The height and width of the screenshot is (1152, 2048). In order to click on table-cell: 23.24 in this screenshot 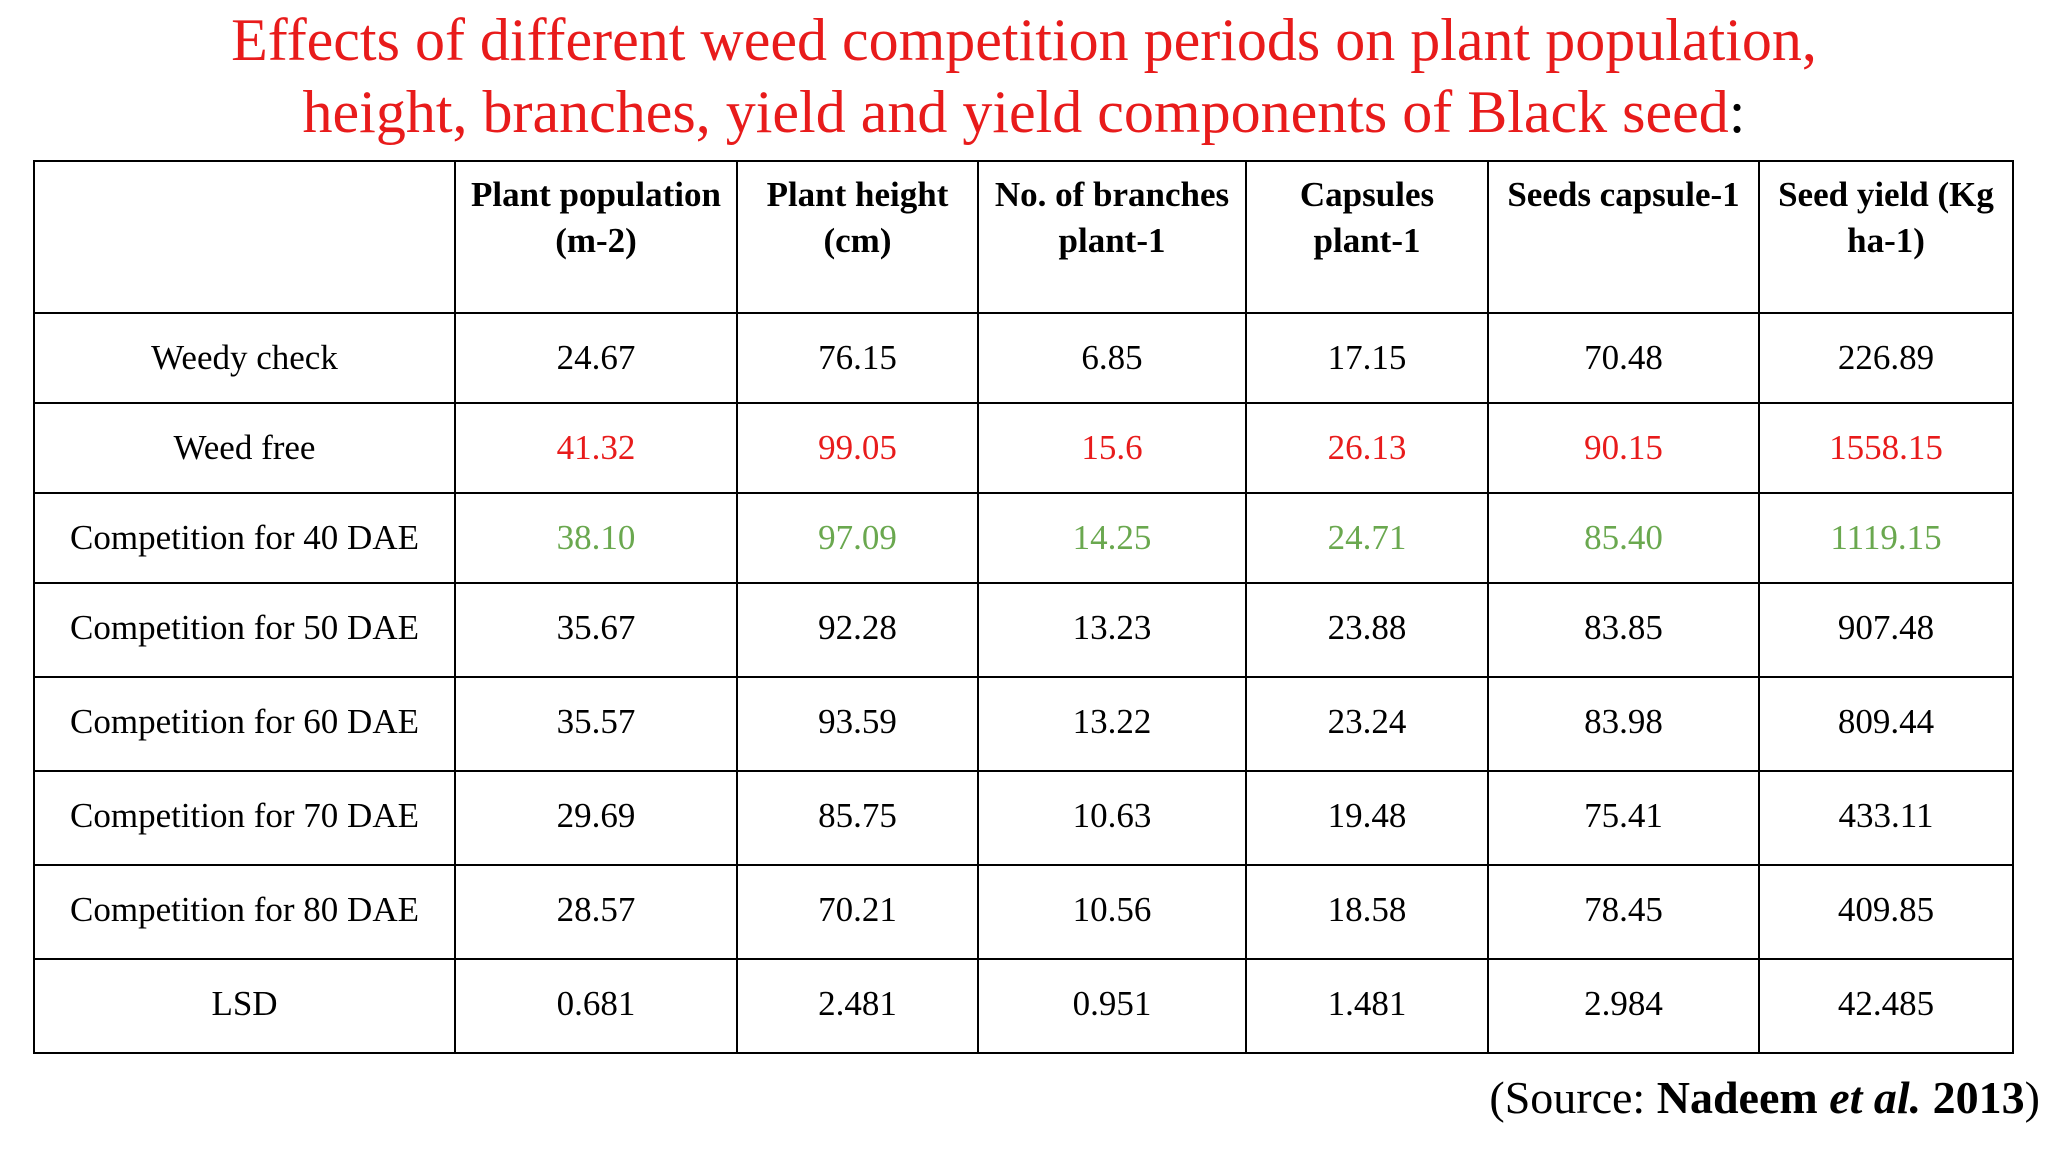, I will do `click(1367, 724)`.